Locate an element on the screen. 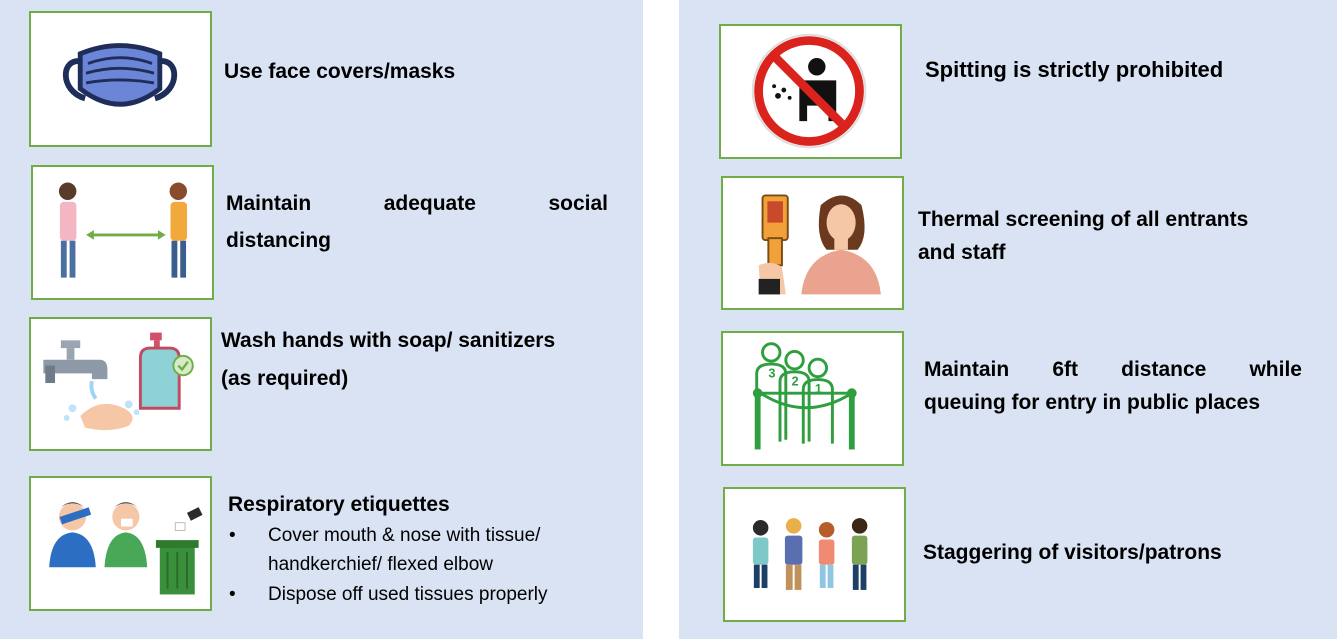 The image size is (1337, 639). queue-text-line2: queuing for entry in public places is located at coordinates (1092, 402).